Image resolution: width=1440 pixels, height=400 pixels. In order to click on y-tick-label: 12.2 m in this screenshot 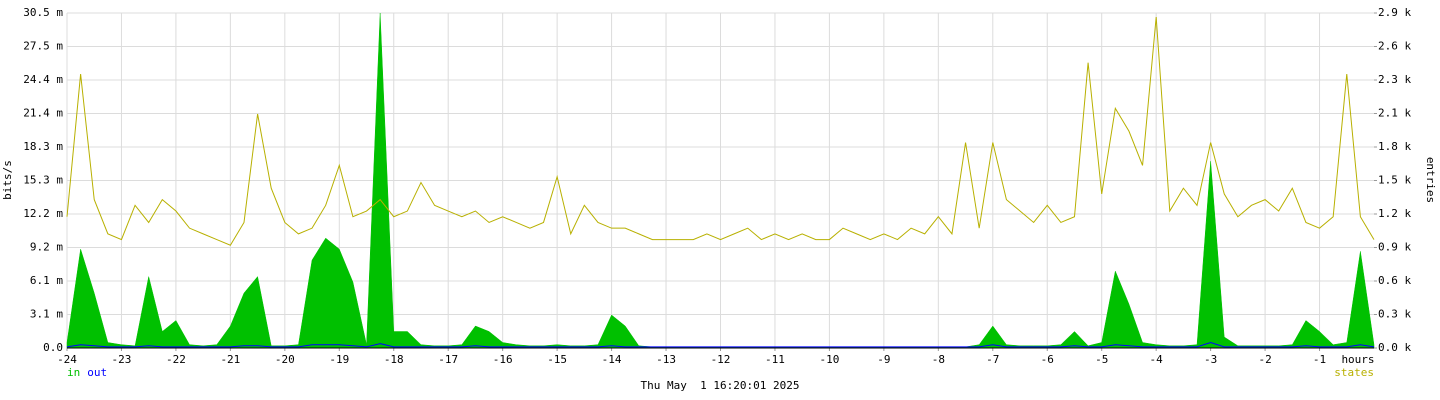, I will do `click(43, 213)`.